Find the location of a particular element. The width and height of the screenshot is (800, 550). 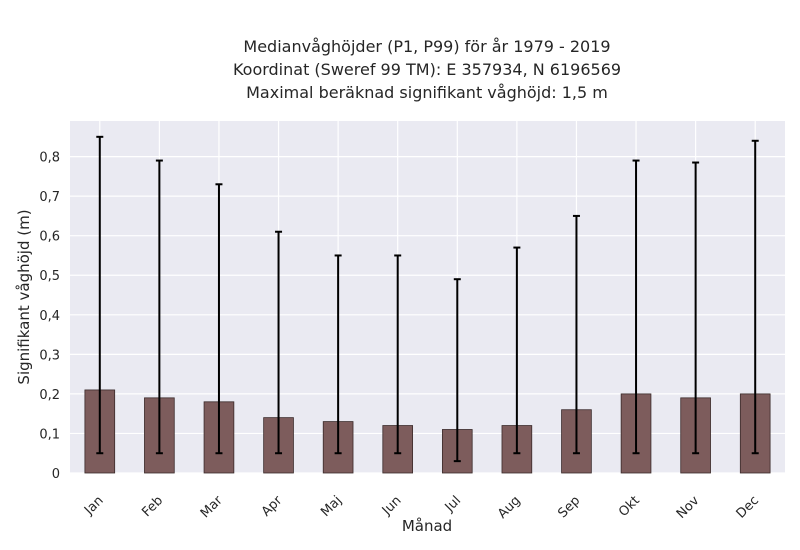

x-tick-label: Mar is located at coordinates (212, 507).